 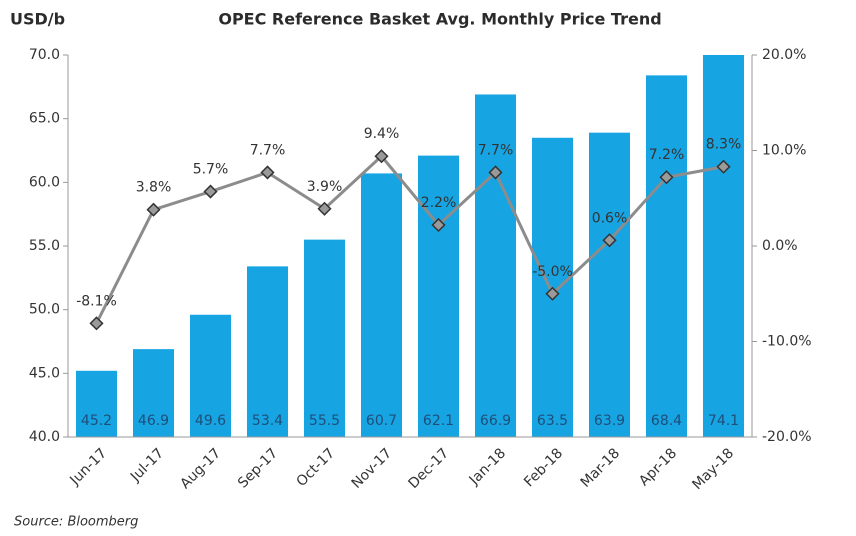 What do you see at coordinates (666, 421) in the screenshot?
I see `bar-value-label: 68.4` at bounding box center [666, 421].